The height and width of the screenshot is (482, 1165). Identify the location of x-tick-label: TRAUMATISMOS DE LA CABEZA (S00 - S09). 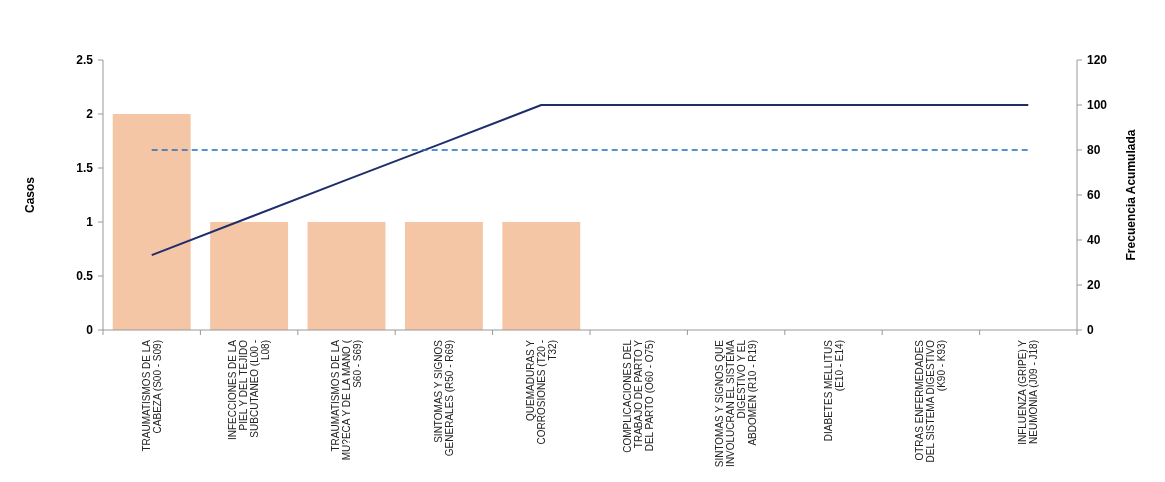
(151, 395).